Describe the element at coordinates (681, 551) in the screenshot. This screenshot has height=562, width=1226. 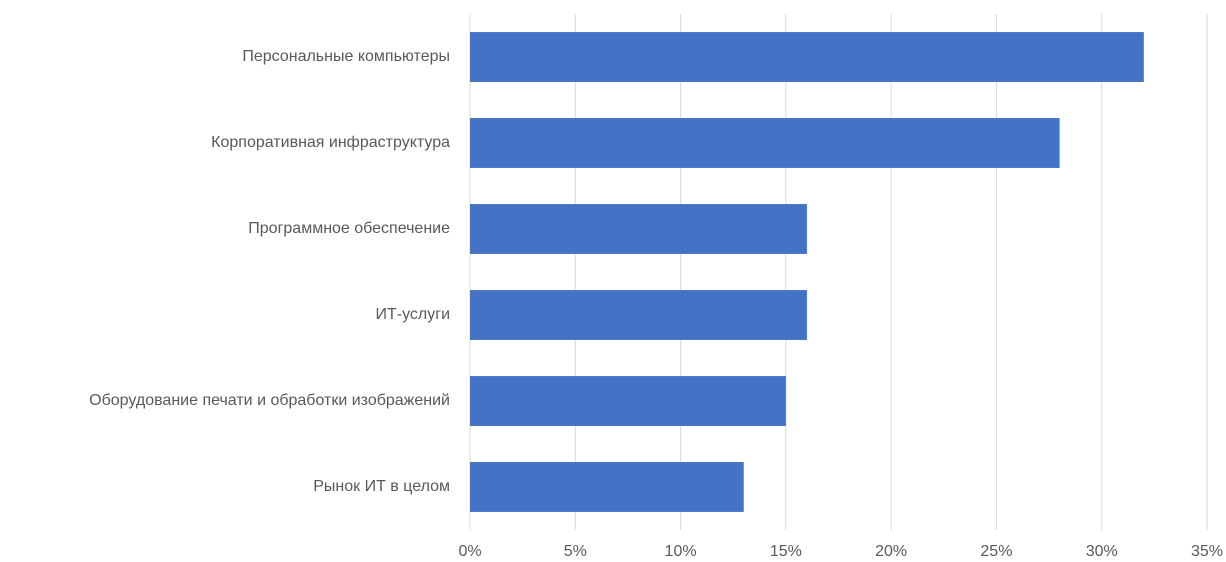
I see `x-tick-label: 10%` at that location.